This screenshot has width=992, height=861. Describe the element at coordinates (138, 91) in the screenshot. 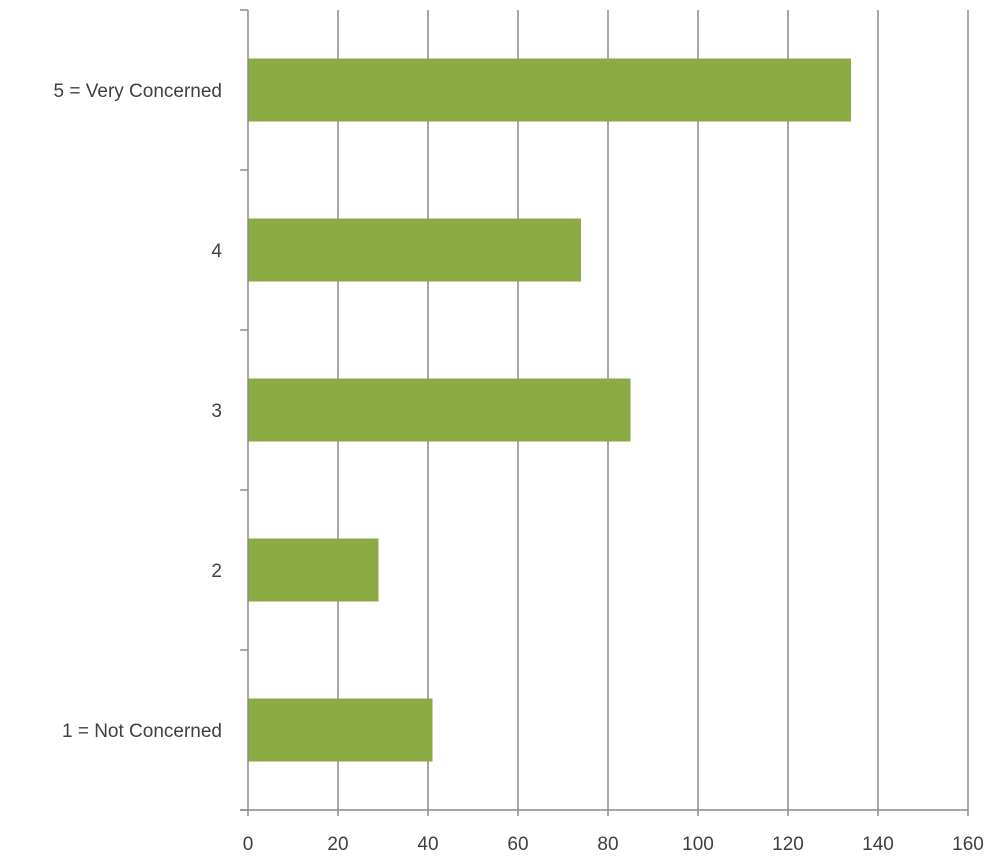

I see `y-category-label: 5 = Very Concerned` at that location.